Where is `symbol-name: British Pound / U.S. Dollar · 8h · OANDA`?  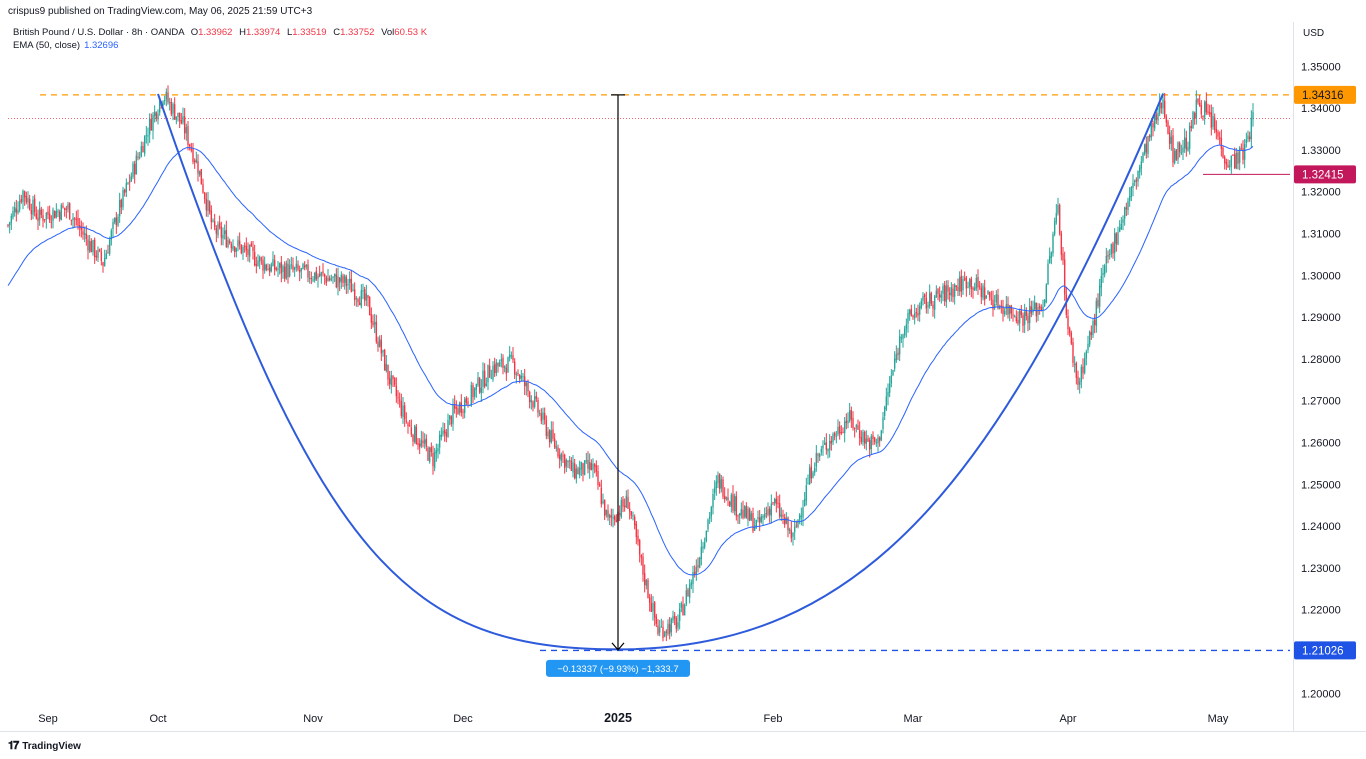 symbol-name: British Pound / U.S. Dollar · 8h · OANDA is located at coordinates (99, 32).